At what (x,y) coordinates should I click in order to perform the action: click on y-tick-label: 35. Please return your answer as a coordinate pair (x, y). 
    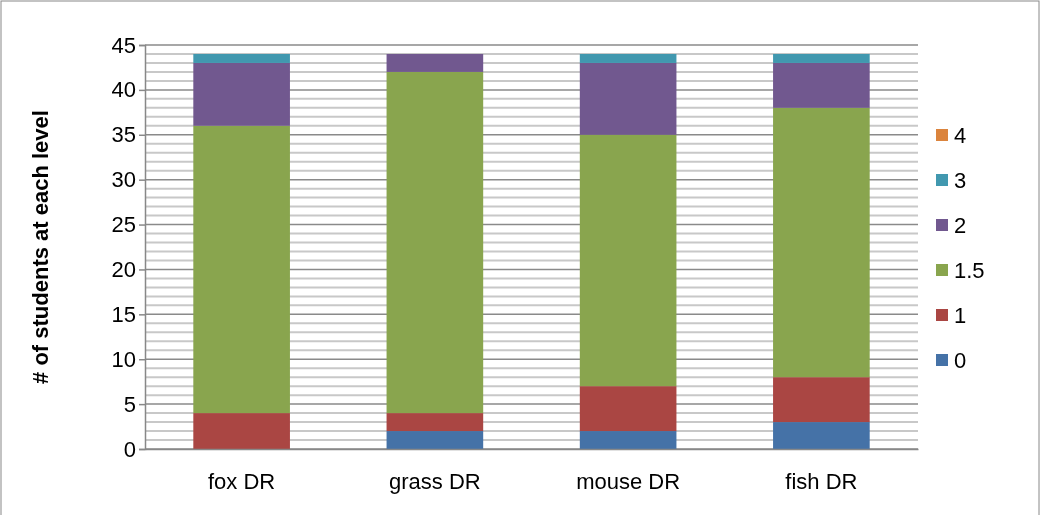
    Looking at the image, I should click on (123, 135).